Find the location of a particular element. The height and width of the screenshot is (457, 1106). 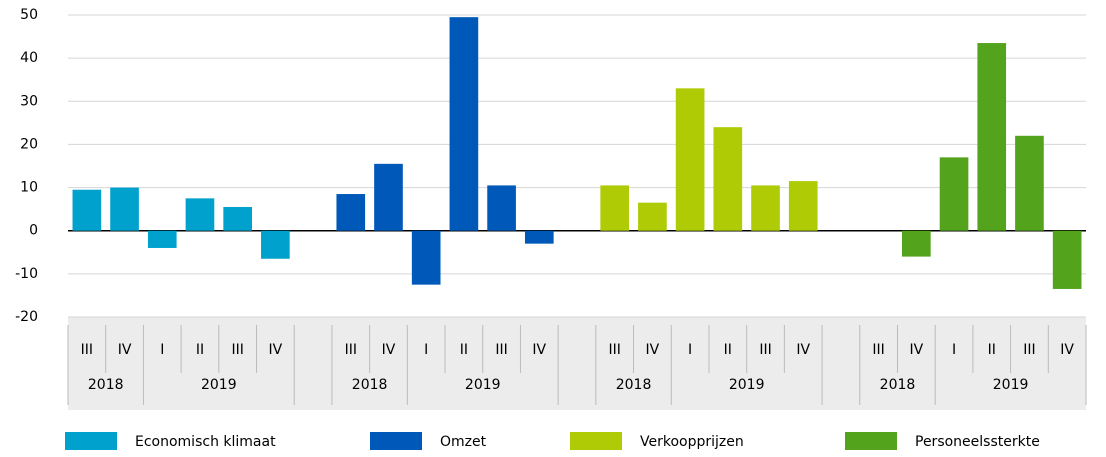

y-tick-label: 30 is located at coordinates (29, 101).